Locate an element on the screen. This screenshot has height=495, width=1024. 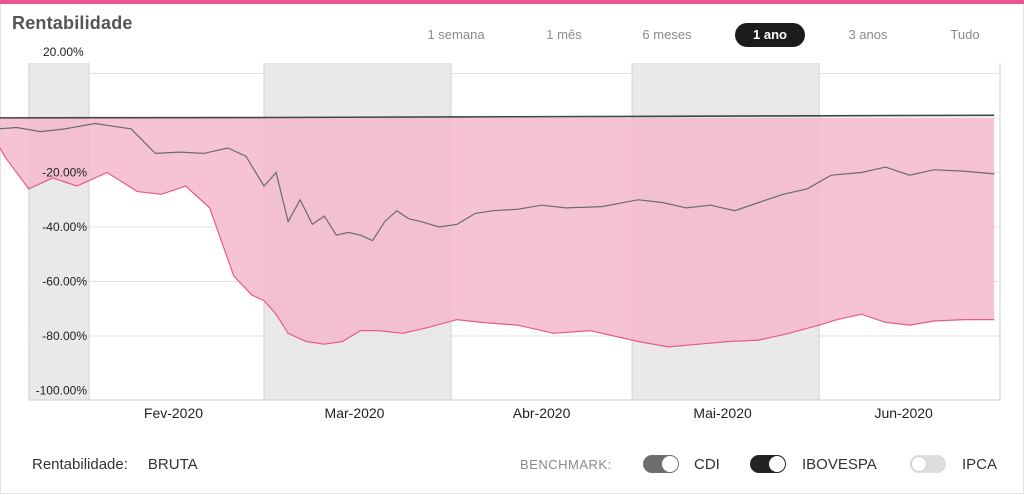
cdi-benchmark-label: CDI is located at coordinates (707, 464).